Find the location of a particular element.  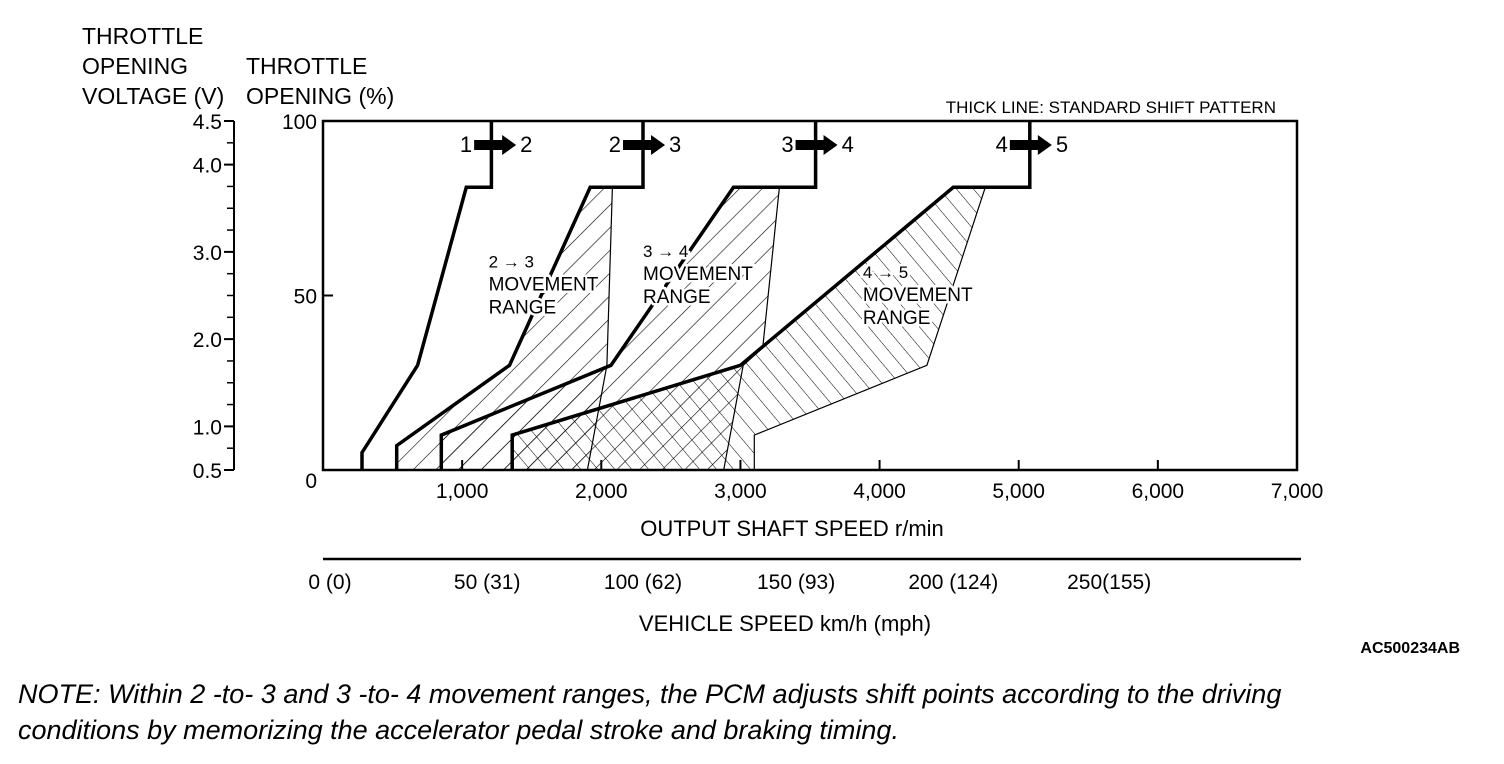

voltage-tick-label: 1.0 is located at coordinates (207, 427).